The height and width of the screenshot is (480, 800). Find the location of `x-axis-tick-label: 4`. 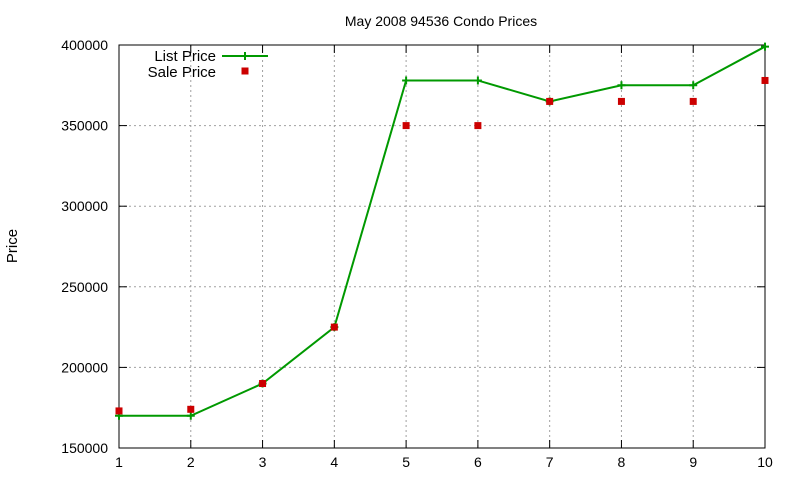

x-axis-tick-label: 4 is located at coordinates (334, 462).